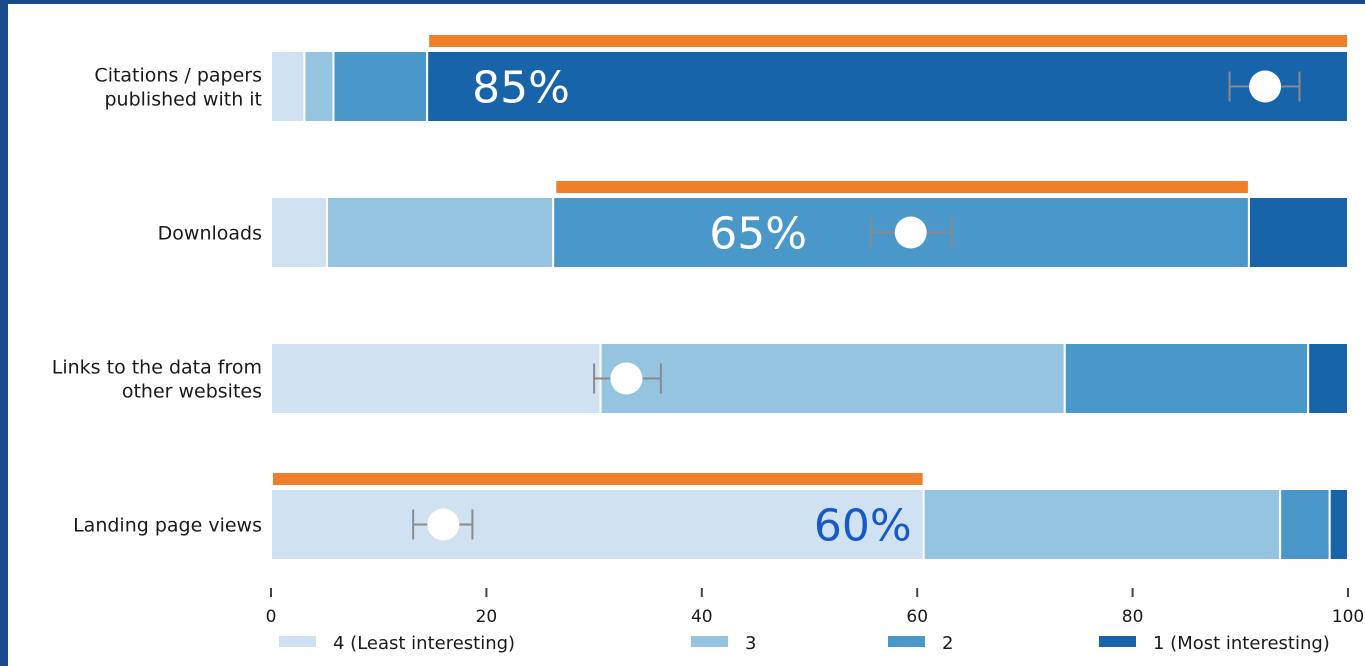 This screenshot has width=1365, height=666. I want to click on category-label: Links to the data from other websites, so click(157, 380).